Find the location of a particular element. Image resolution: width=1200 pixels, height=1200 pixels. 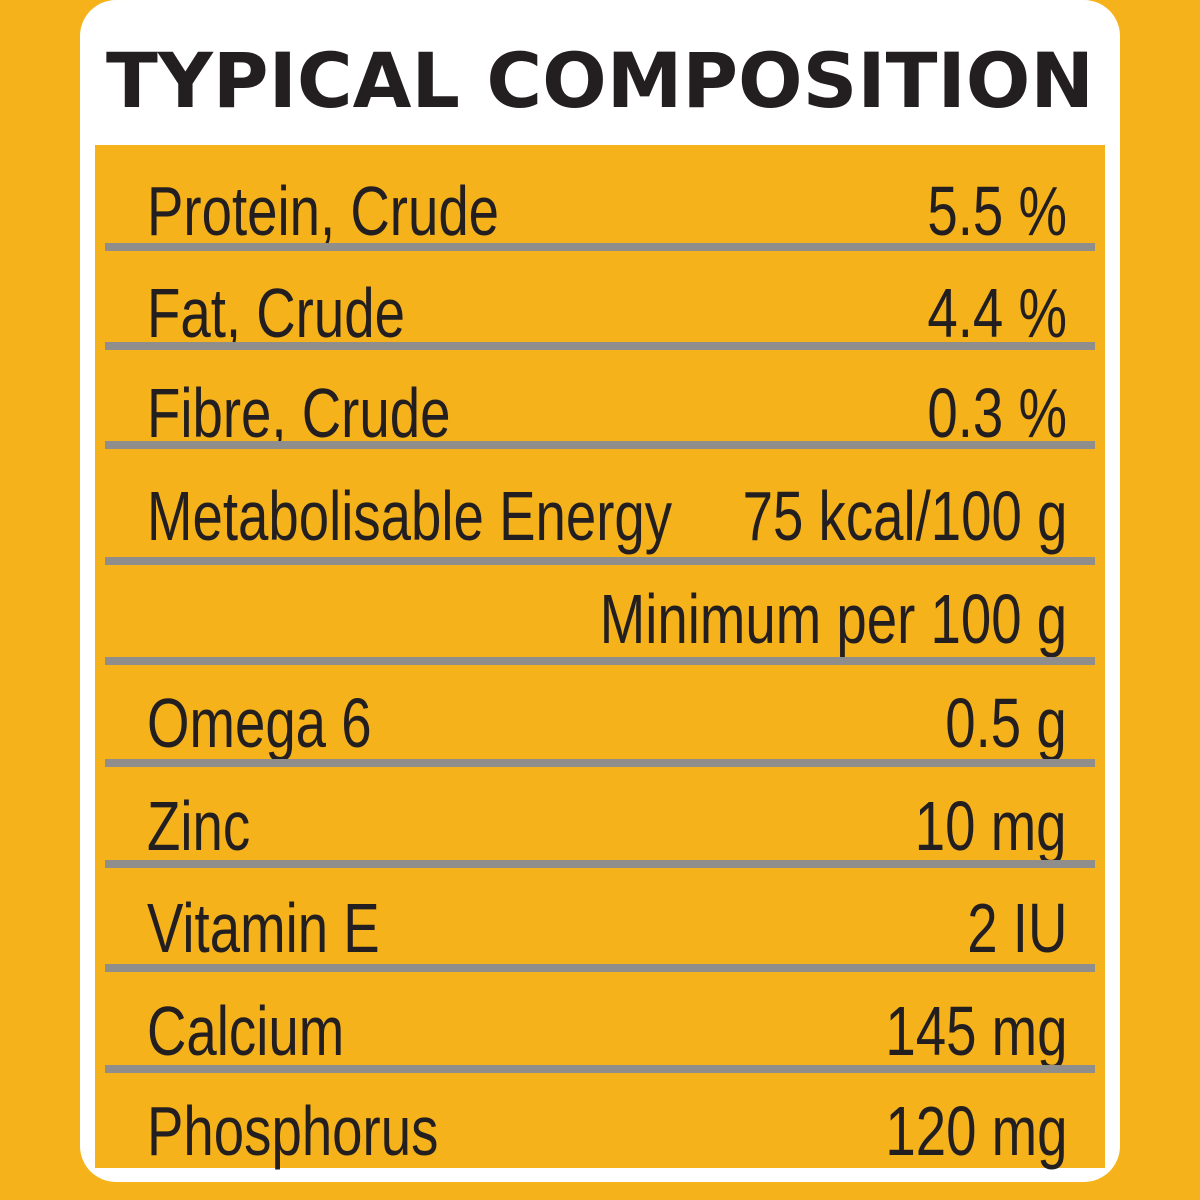

nutrient-label: Phosphorus is located at coordinates (293, 1131).